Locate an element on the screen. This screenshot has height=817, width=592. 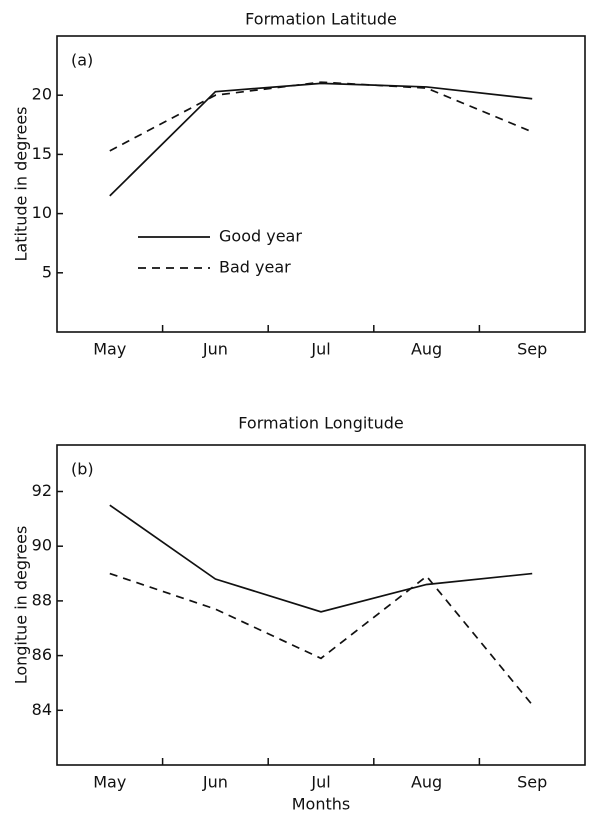
legend-label: Good year is located at coordinates (260, 236).